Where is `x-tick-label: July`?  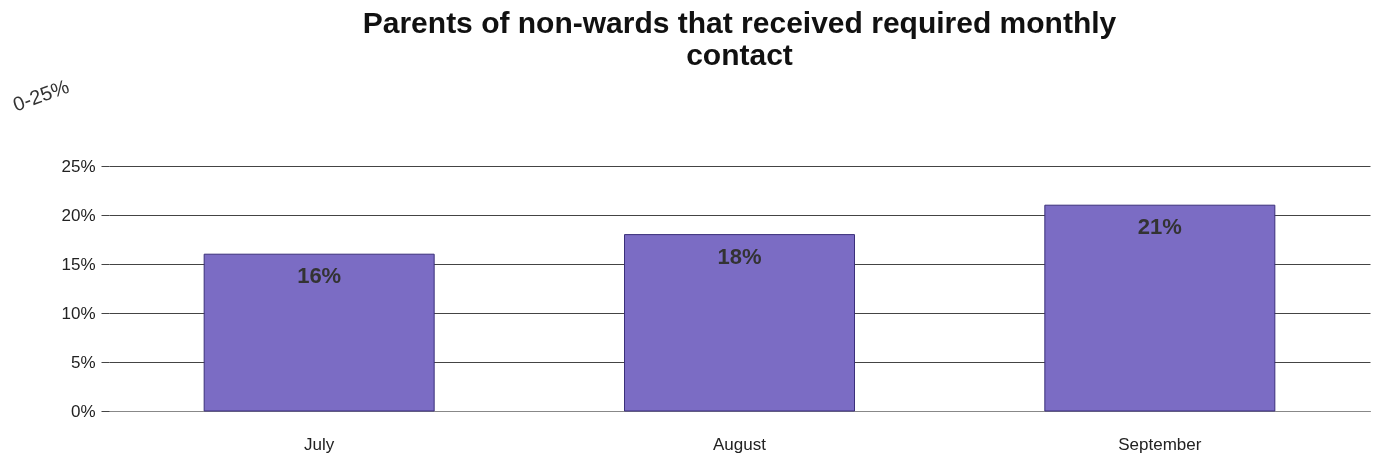
x-tick-label: July is located at coordinates (319, 444).